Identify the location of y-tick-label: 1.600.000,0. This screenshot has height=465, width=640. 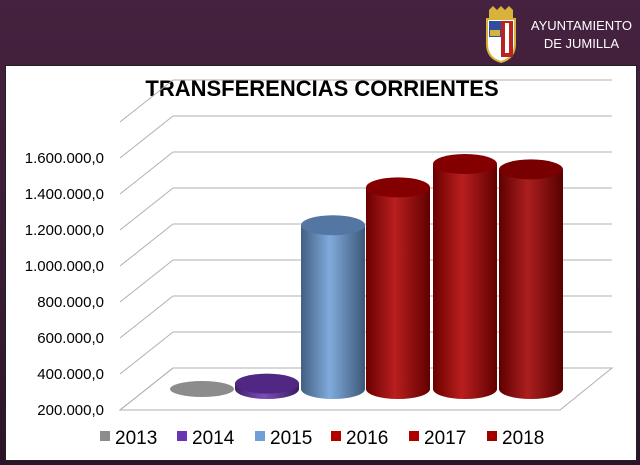
(64, 158).